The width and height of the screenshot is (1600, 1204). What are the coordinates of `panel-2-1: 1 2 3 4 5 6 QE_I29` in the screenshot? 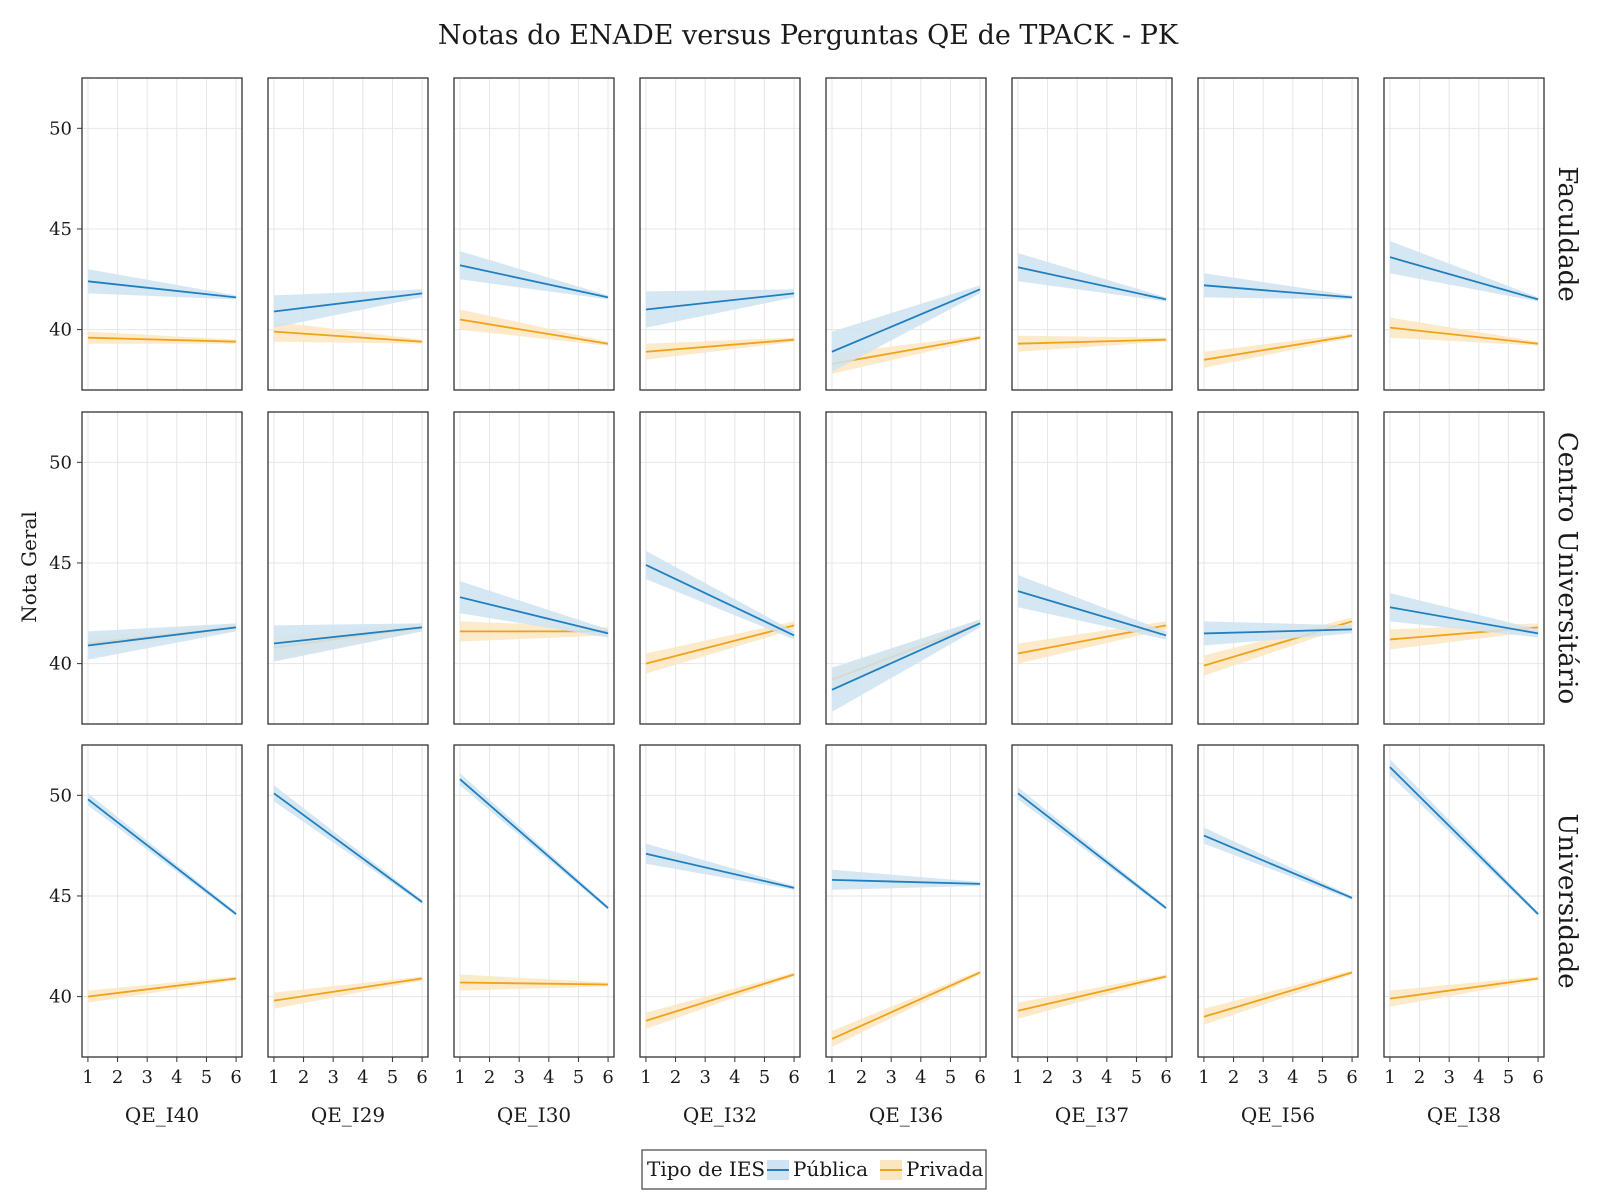 It's located at (348, 935).